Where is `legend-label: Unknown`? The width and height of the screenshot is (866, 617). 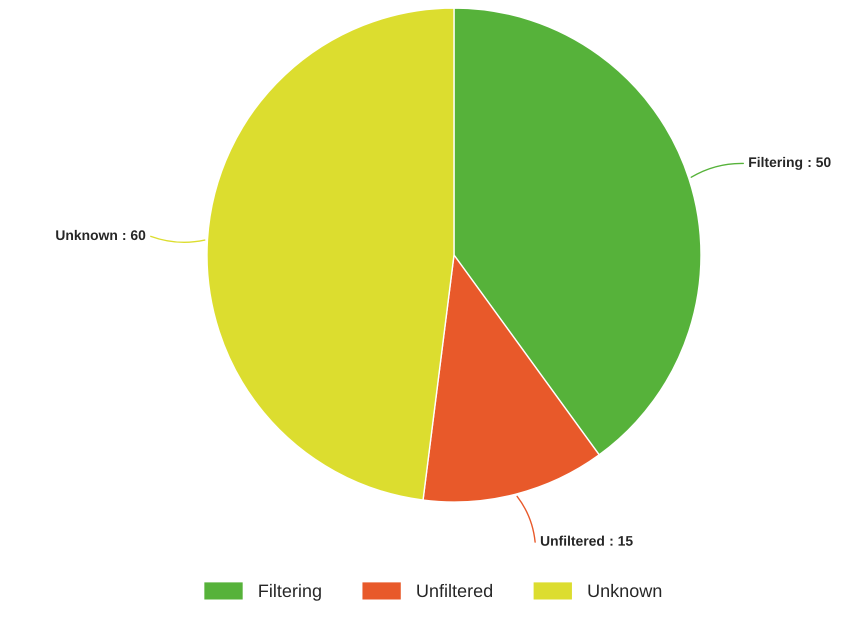
legend-label: Unknown is located at coordinates (625, 591).